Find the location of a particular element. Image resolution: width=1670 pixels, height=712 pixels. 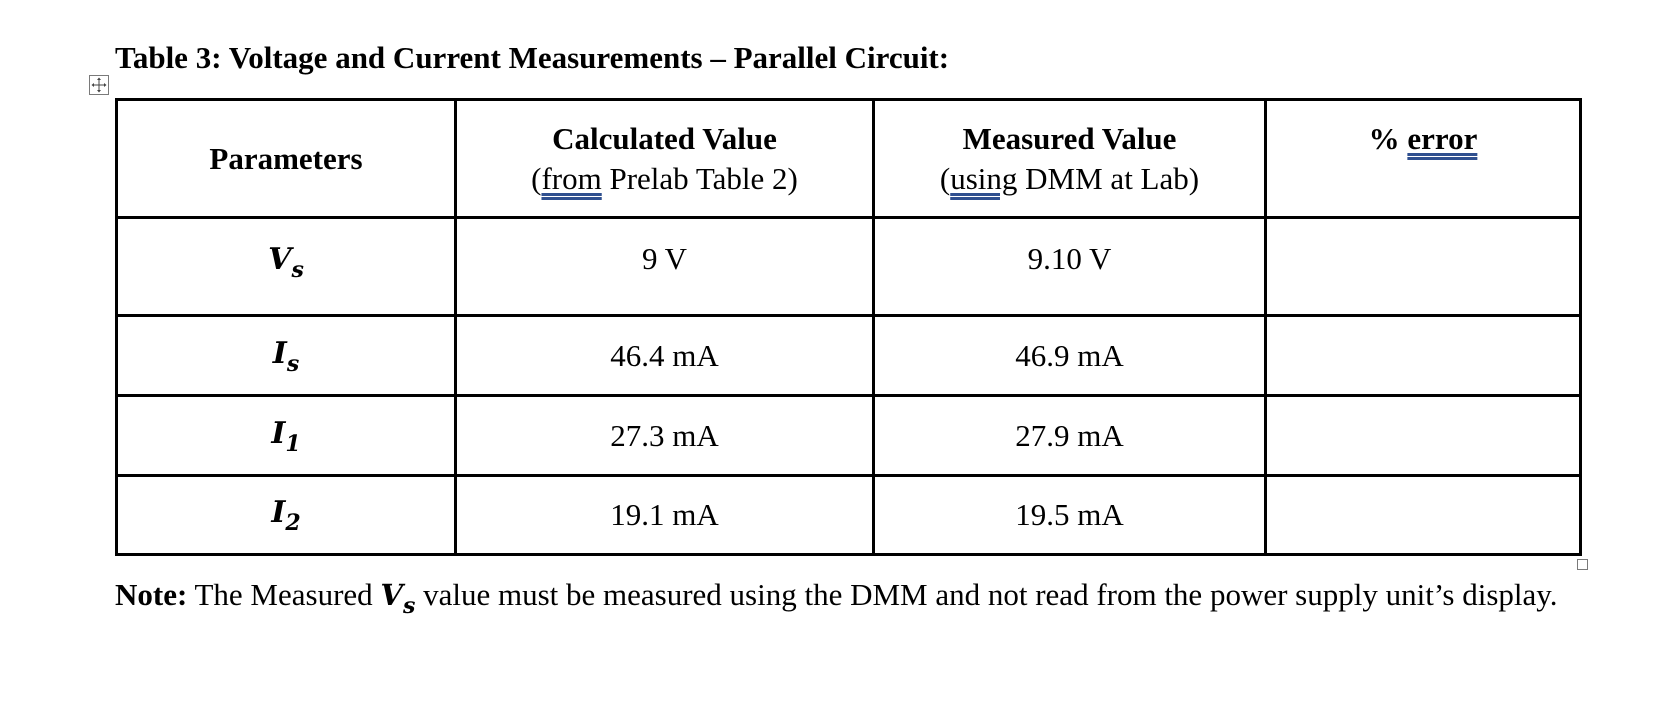

table-row-vs: Vs 9 V 9.10 V is located at coordinates (848, 266).